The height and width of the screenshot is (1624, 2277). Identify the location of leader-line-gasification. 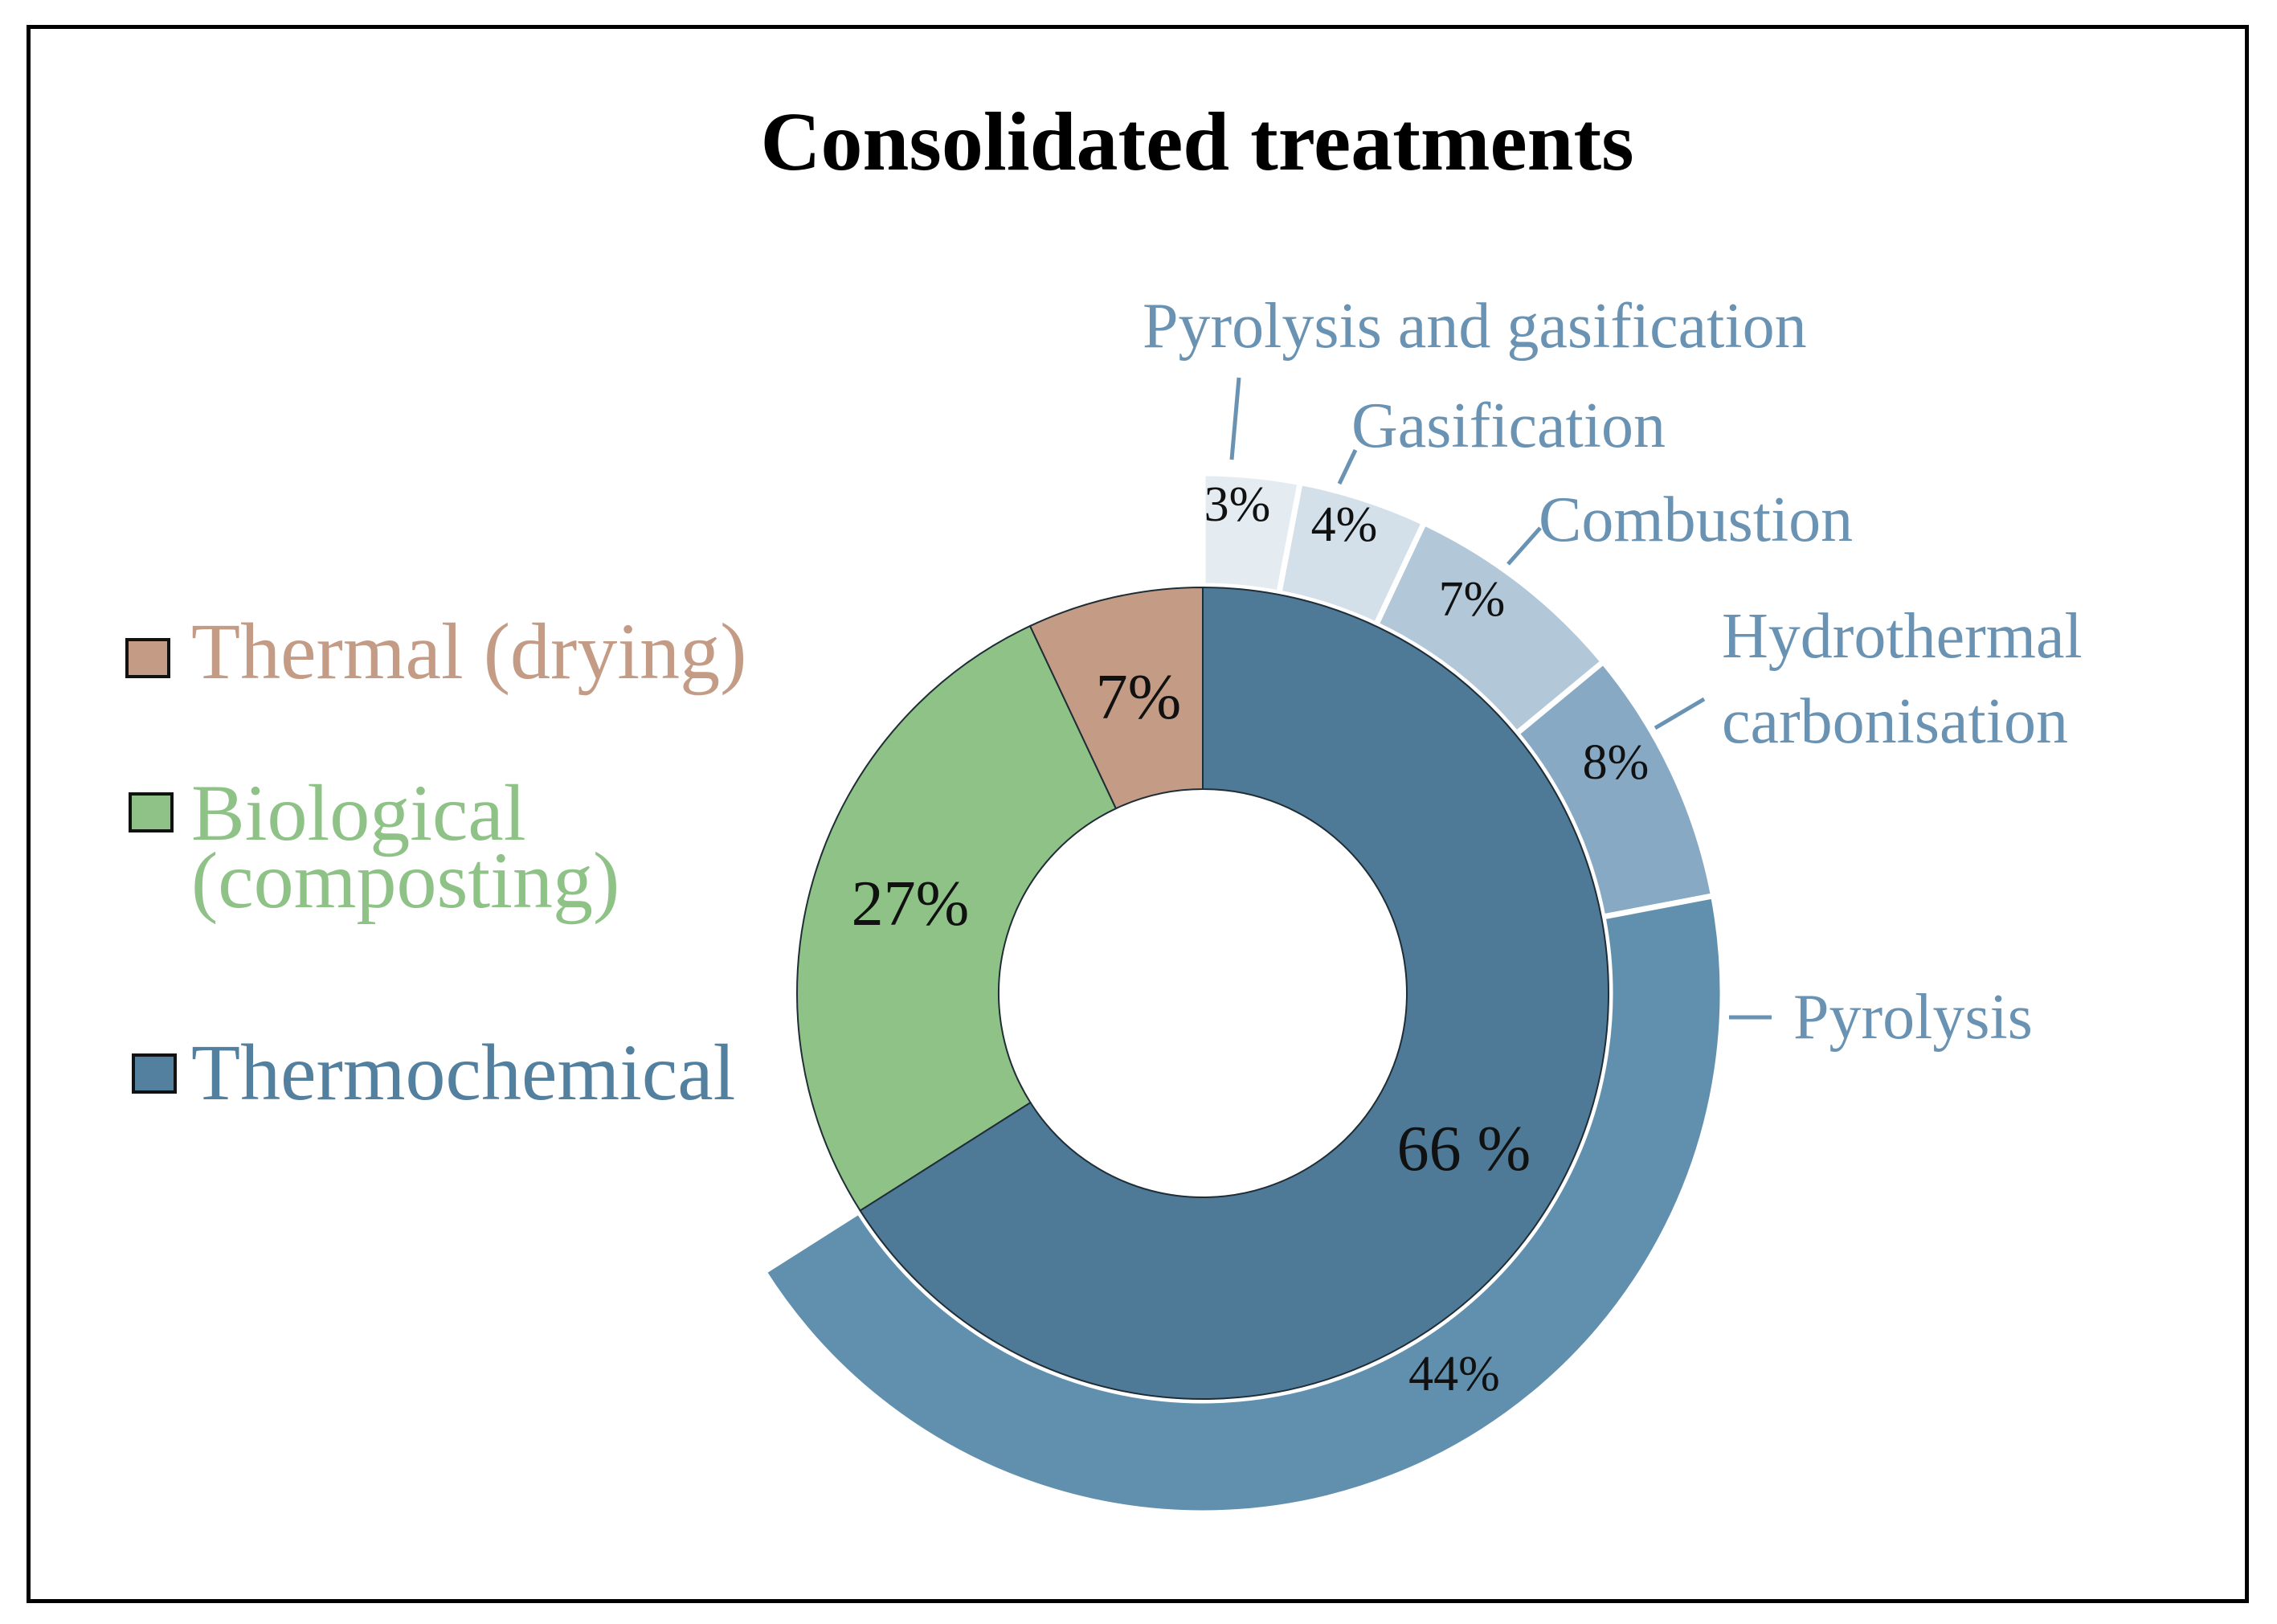
(1347, 467).